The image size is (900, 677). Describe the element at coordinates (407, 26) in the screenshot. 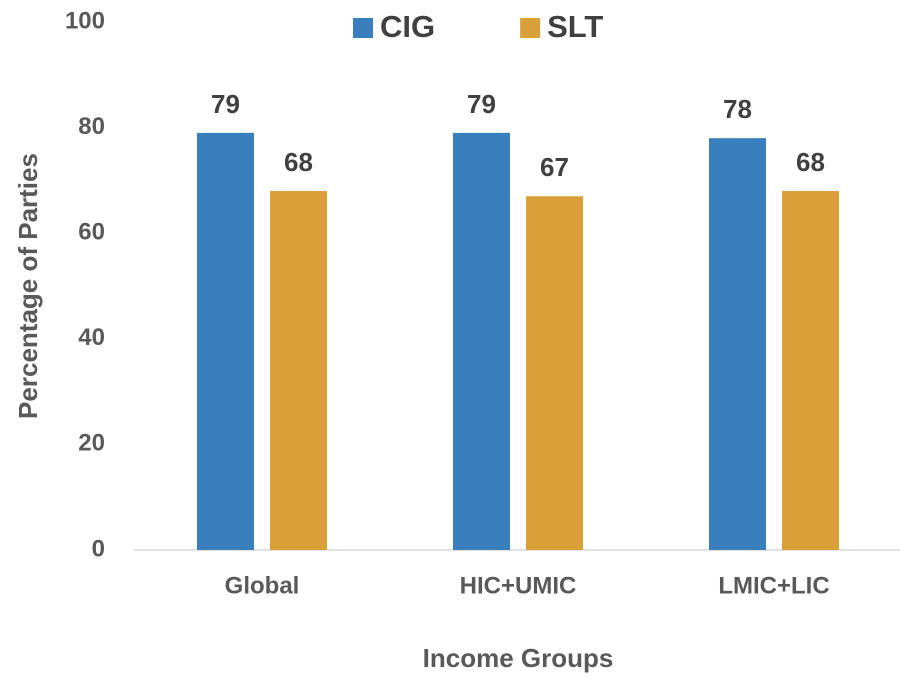

I see `legend-label: CIG` at that location.